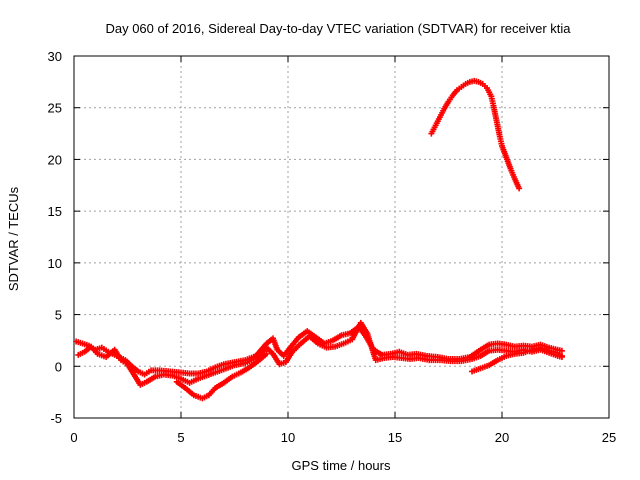 The width and height of the screenshot is (640, 480). What do you see at coordinates (395, 437) in the screenshot?
I see `x-tick-label: 15` at bounding box center [395, 437].